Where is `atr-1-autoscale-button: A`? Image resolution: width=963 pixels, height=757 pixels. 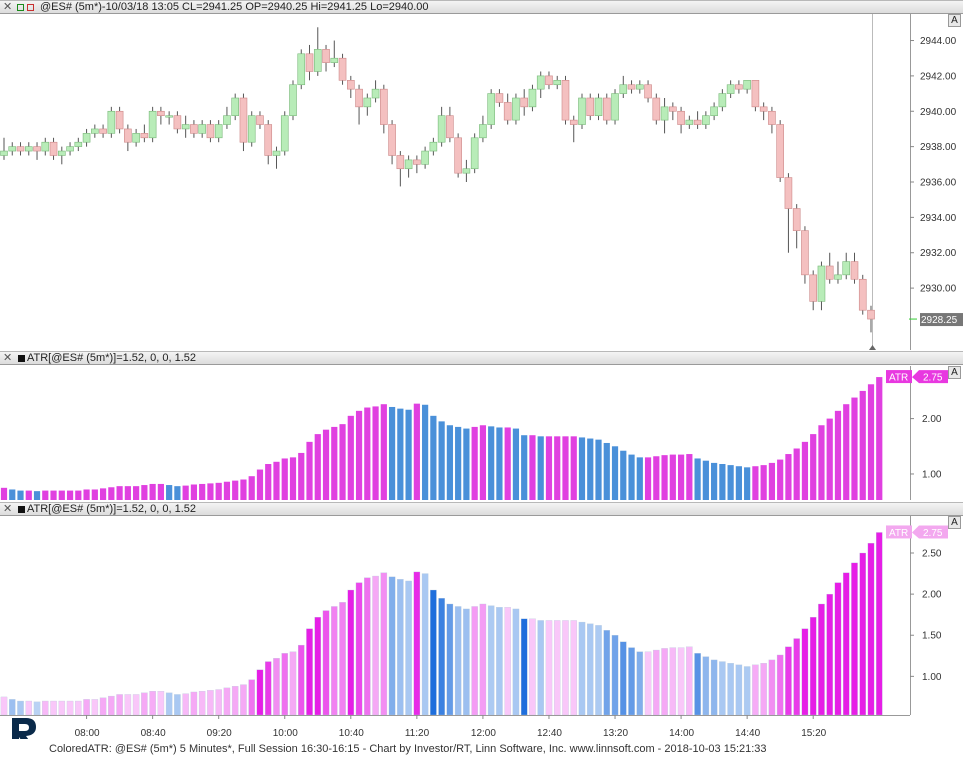
atr-1-autoscale-button: A is located at coordinates (954, 372).